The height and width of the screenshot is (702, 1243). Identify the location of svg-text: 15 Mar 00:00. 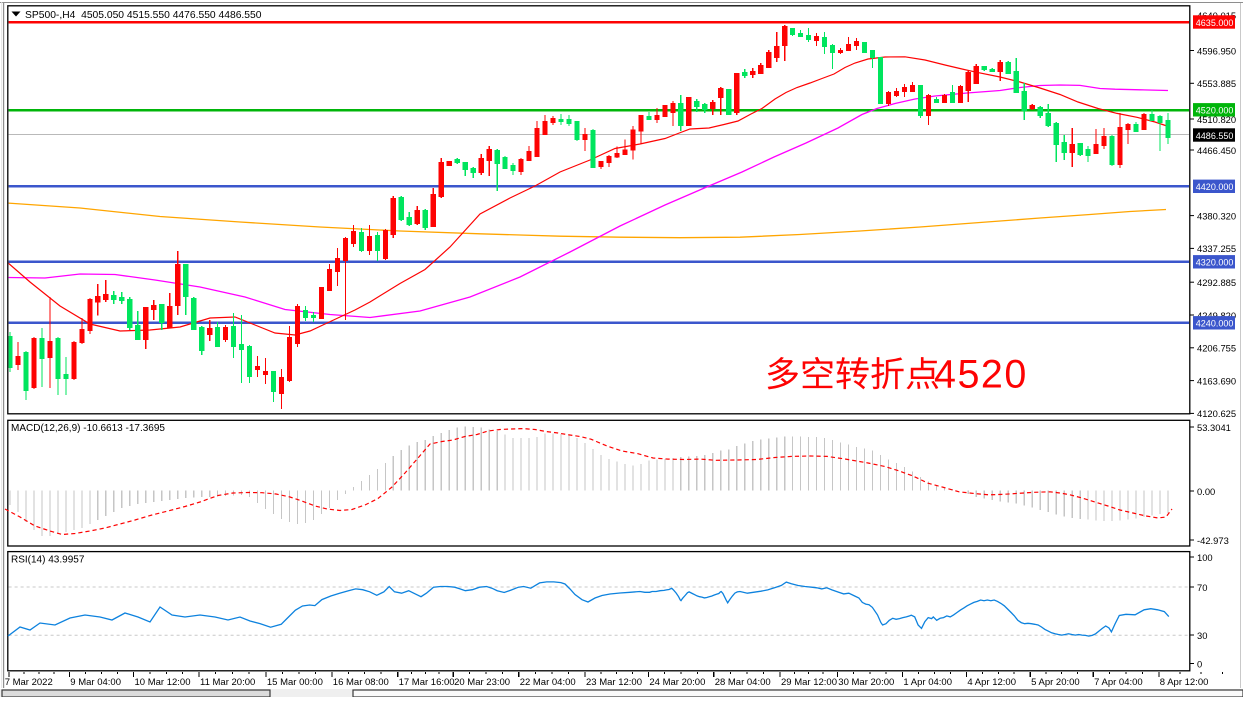
(295, 682).